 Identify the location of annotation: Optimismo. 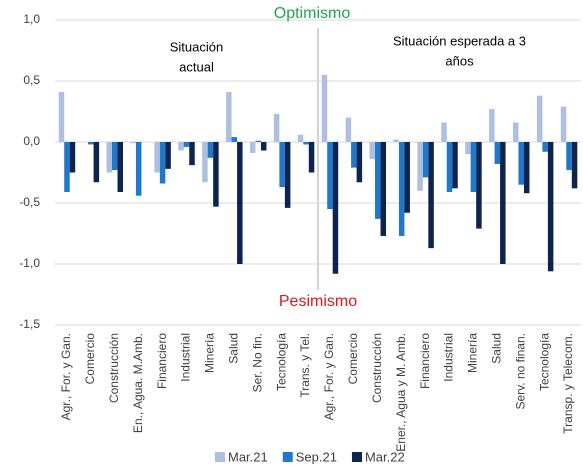
(312, 13).